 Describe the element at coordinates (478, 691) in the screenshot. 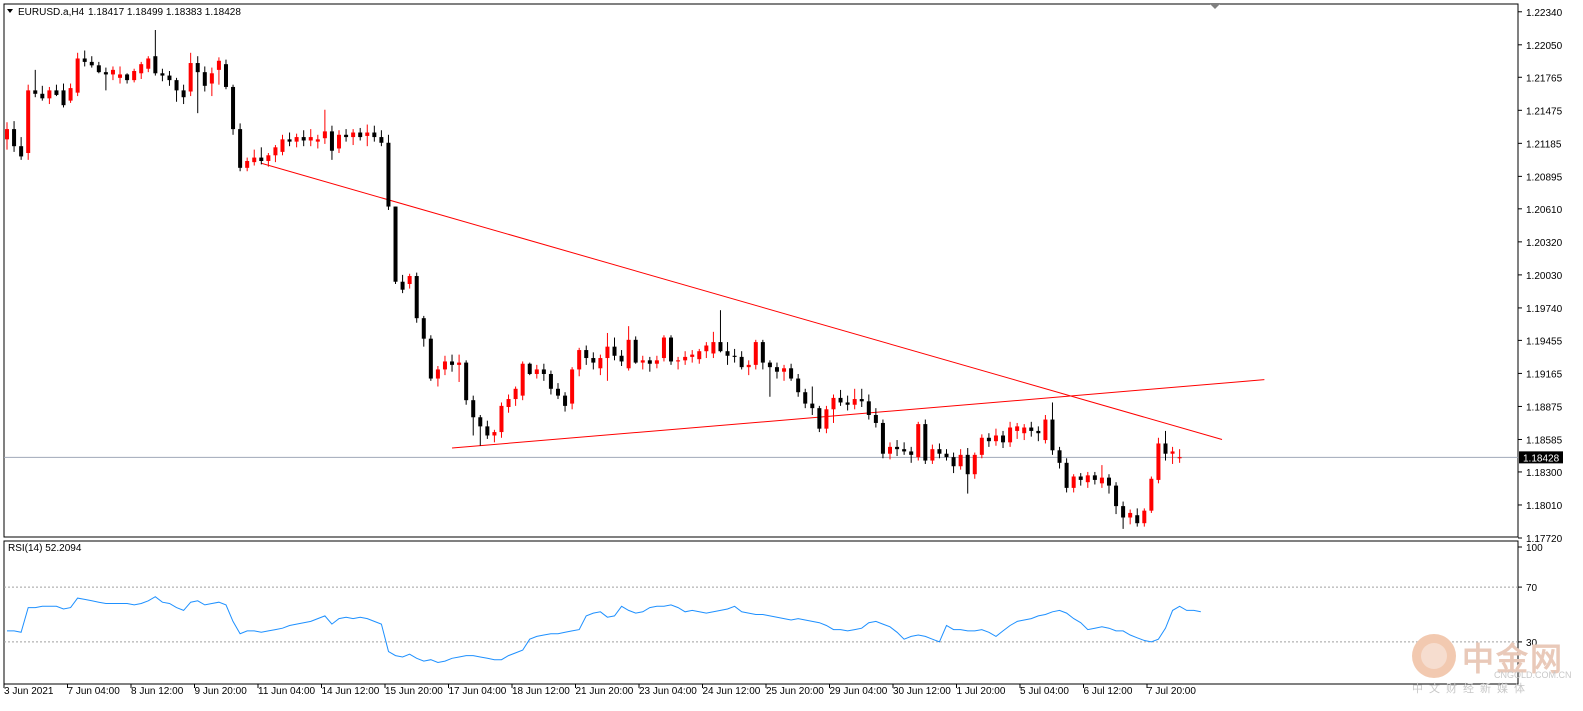

I see `x-tick-label: 17 Jun 04:00` at that location.